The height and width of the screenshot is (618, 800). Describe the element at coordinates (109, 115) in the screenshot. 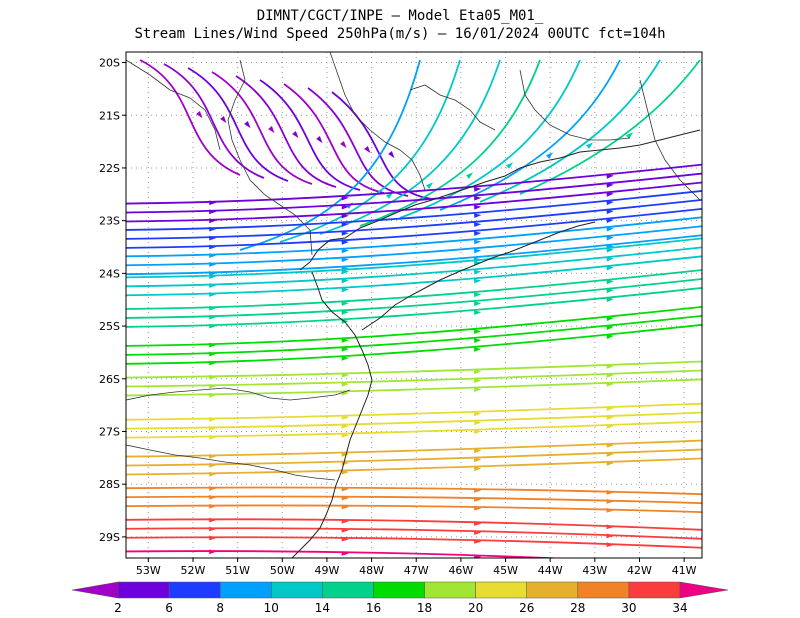

I see `lat-tick-label: 21S` at that location.